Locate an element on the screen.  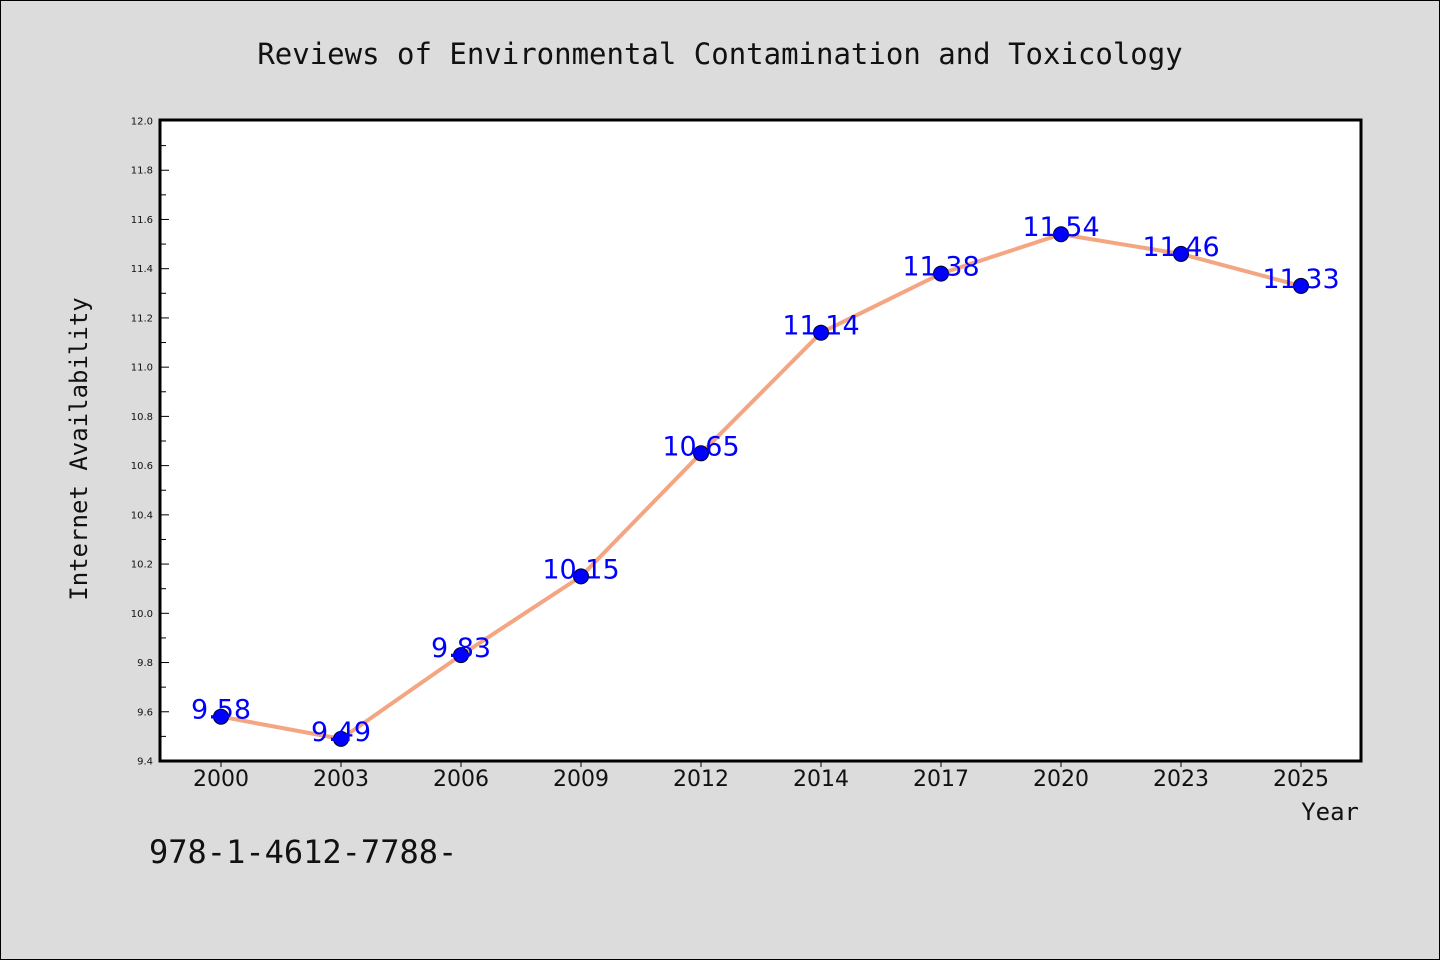
data-label: 11.38 is located at coordinates (940, 267).